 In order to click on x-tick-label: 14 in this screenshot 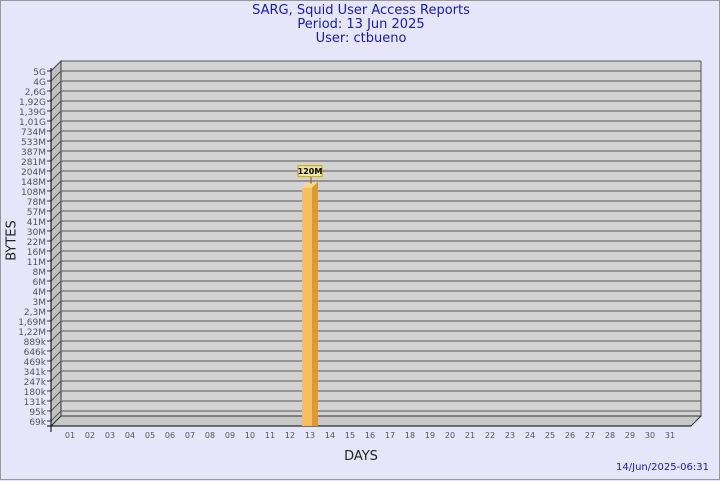, I will do `click(330, 435)`.